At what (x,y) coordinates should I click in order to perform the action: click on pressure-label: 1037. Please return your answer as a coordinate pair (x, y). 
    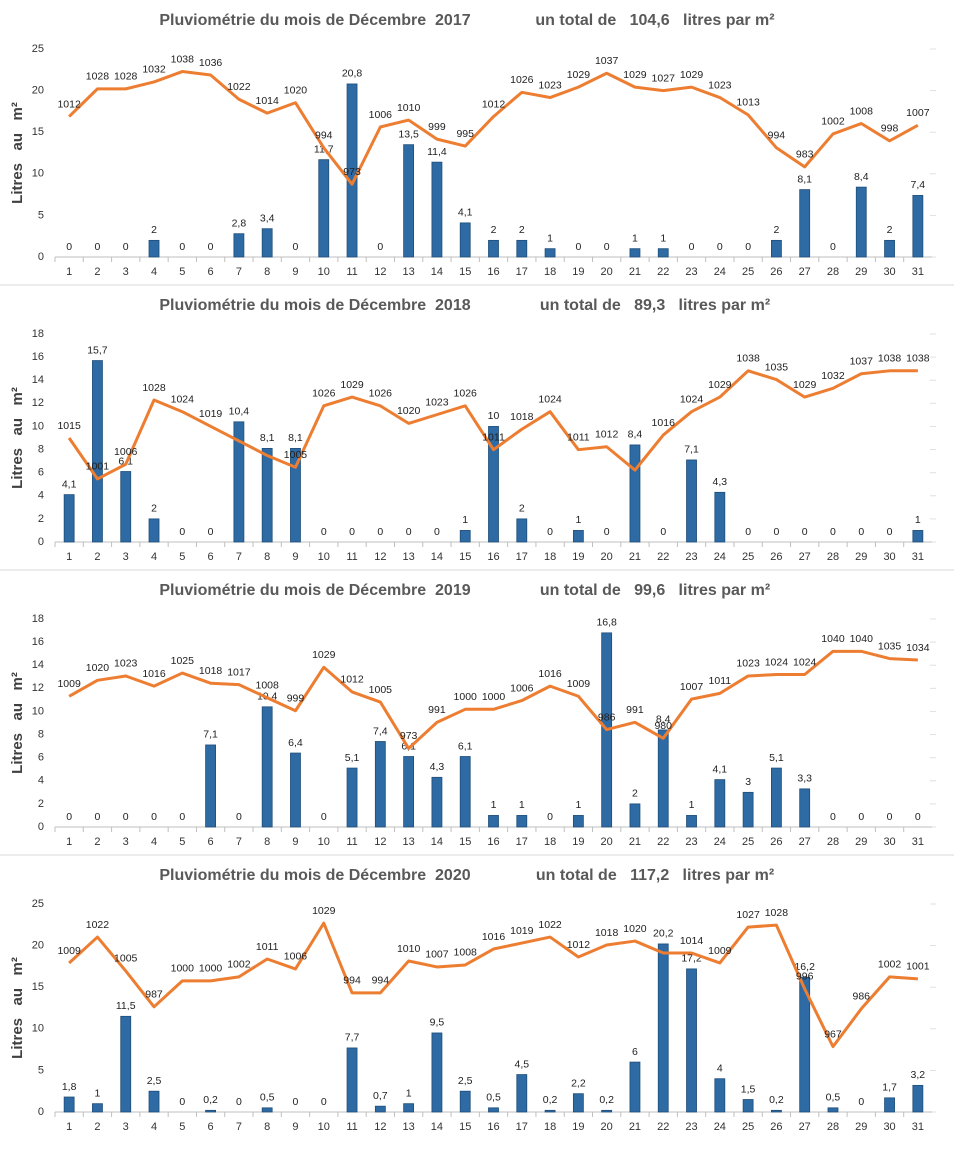
    Looking at the image, I should click on (862, 362).